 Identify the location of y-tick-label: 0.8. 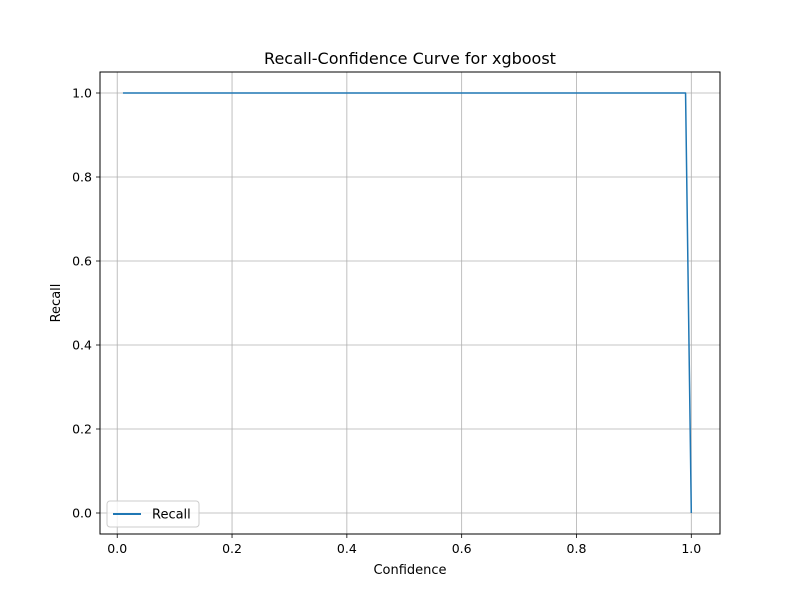
(82, 177).